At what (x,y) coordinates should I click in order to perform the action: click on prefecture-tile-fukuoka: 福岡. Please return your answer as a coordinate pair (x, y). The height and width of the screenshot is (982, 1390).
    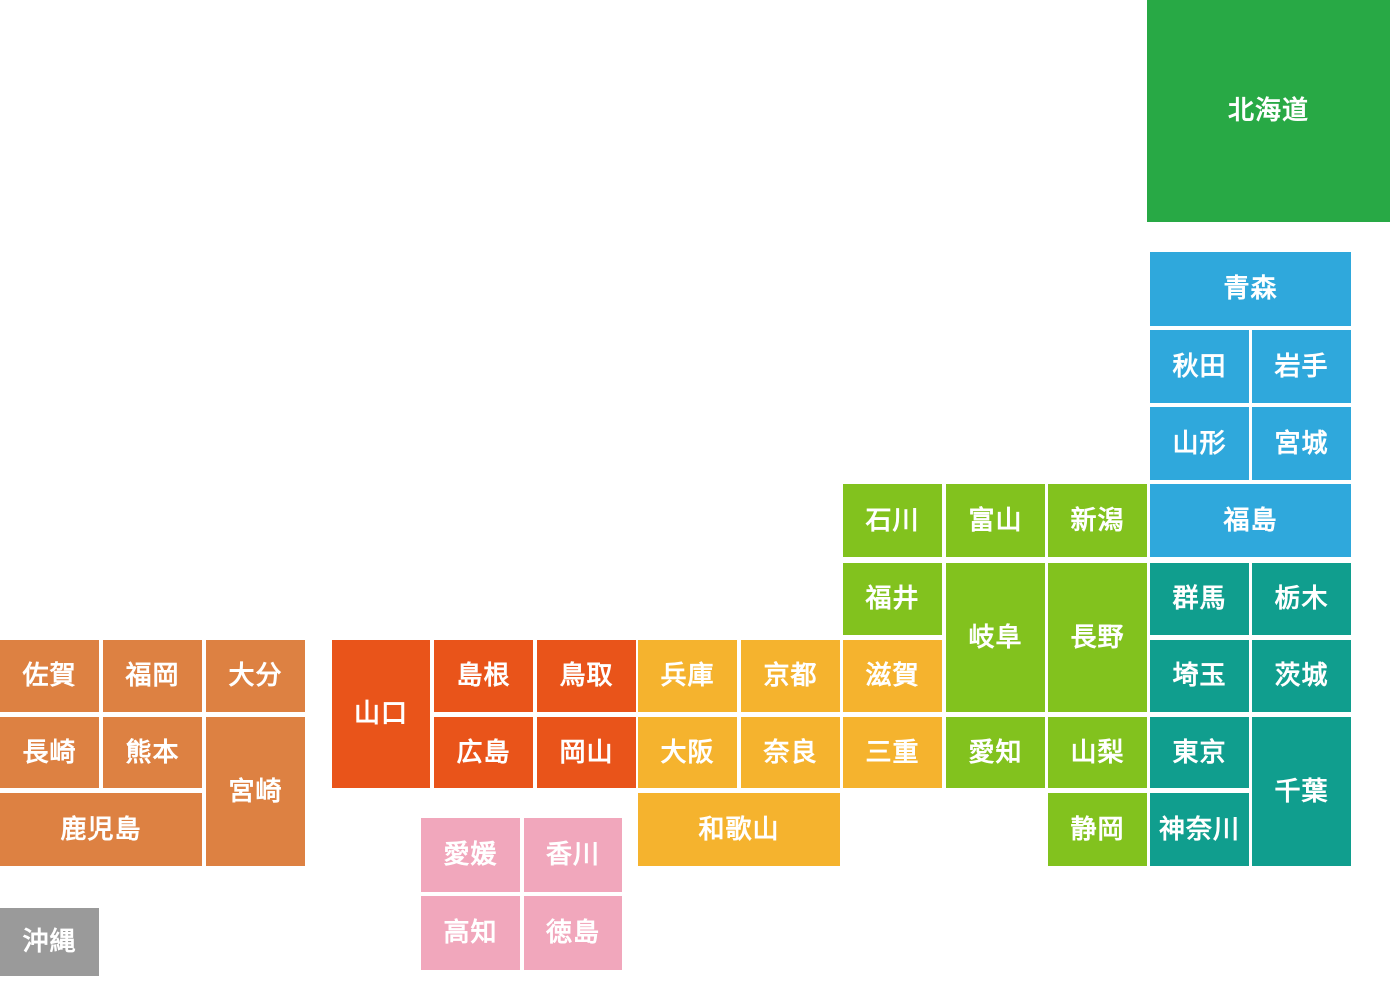
    Looking at the image, I should click on (152, 676).